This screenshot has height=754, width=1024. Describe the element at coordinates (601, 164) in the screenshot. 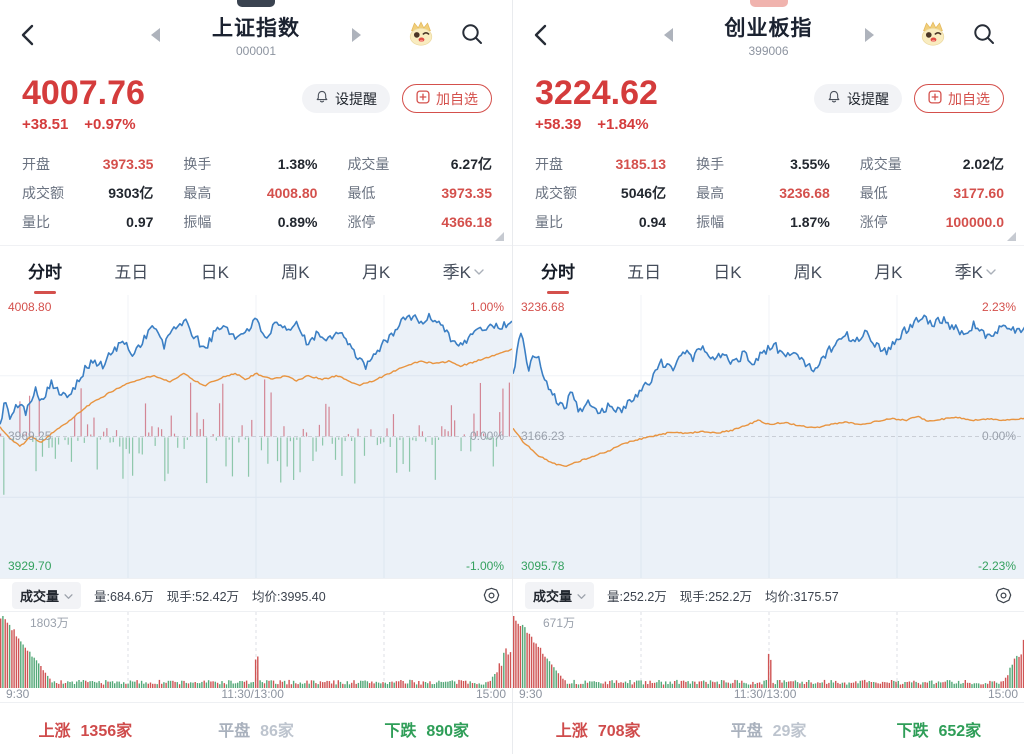

I see `stat-open: 开盘 3185.13` at that location.